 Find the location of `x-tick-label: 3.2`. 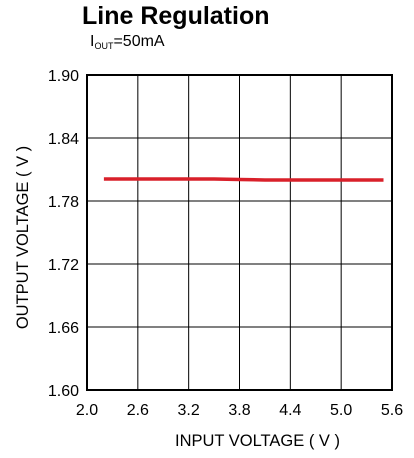

x-tick-label: 3.2 is located at coordinates (189, 410).